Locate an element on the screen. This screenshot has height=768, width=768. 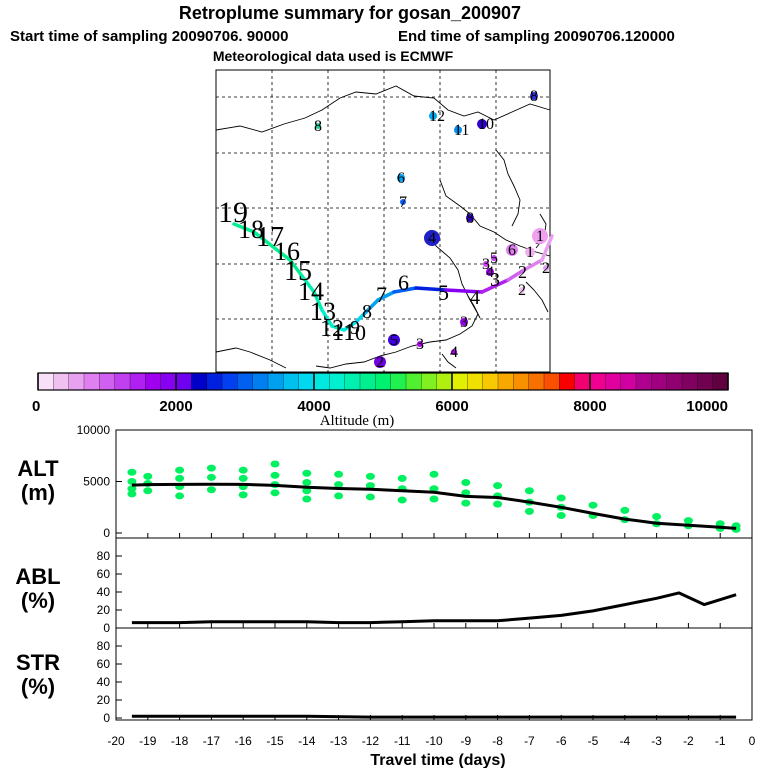
cluster-label: 3 is located at coordinates (464, 322).